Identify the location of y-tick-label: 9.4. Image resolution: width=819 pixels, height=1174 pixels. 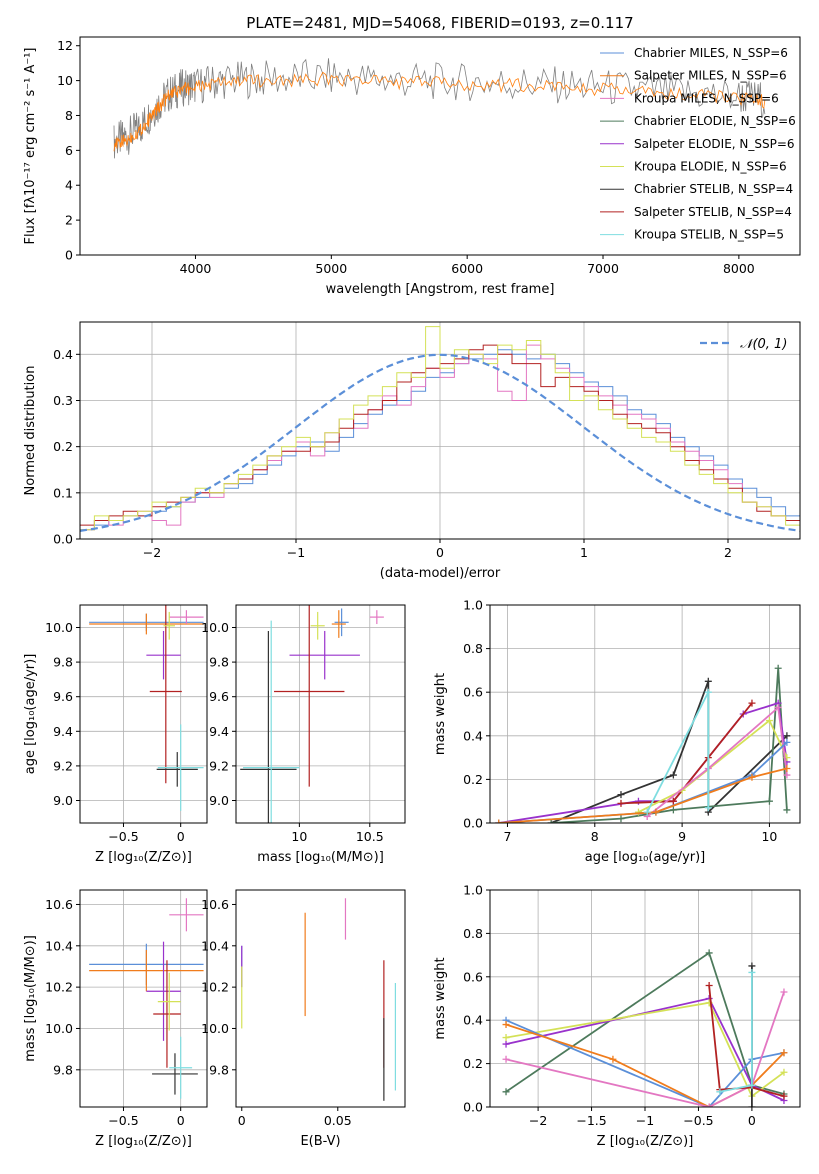
(63, 731).